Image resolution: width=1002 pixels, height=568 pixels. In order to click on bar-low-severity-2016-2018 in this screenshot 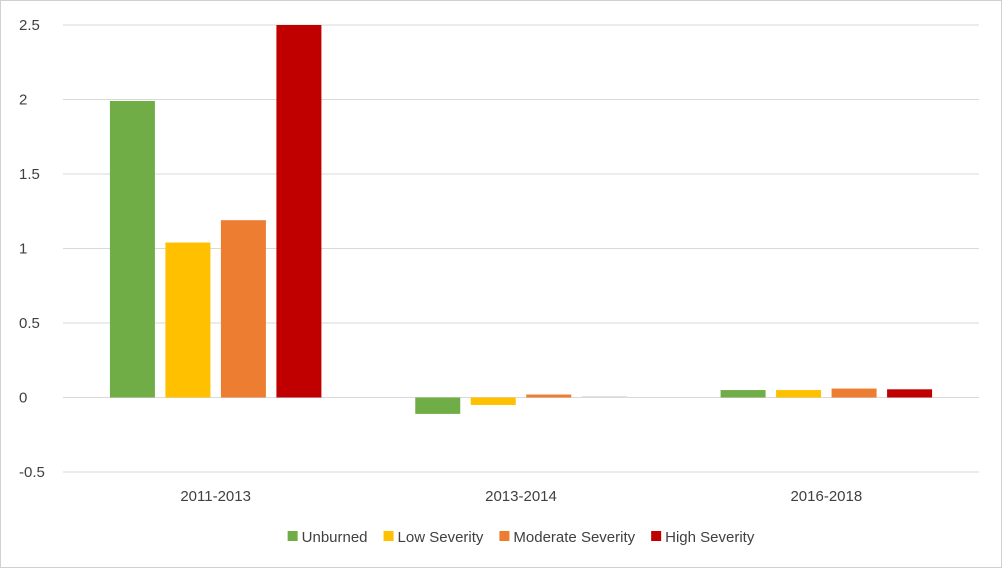, I will do `click(799, 394)`.